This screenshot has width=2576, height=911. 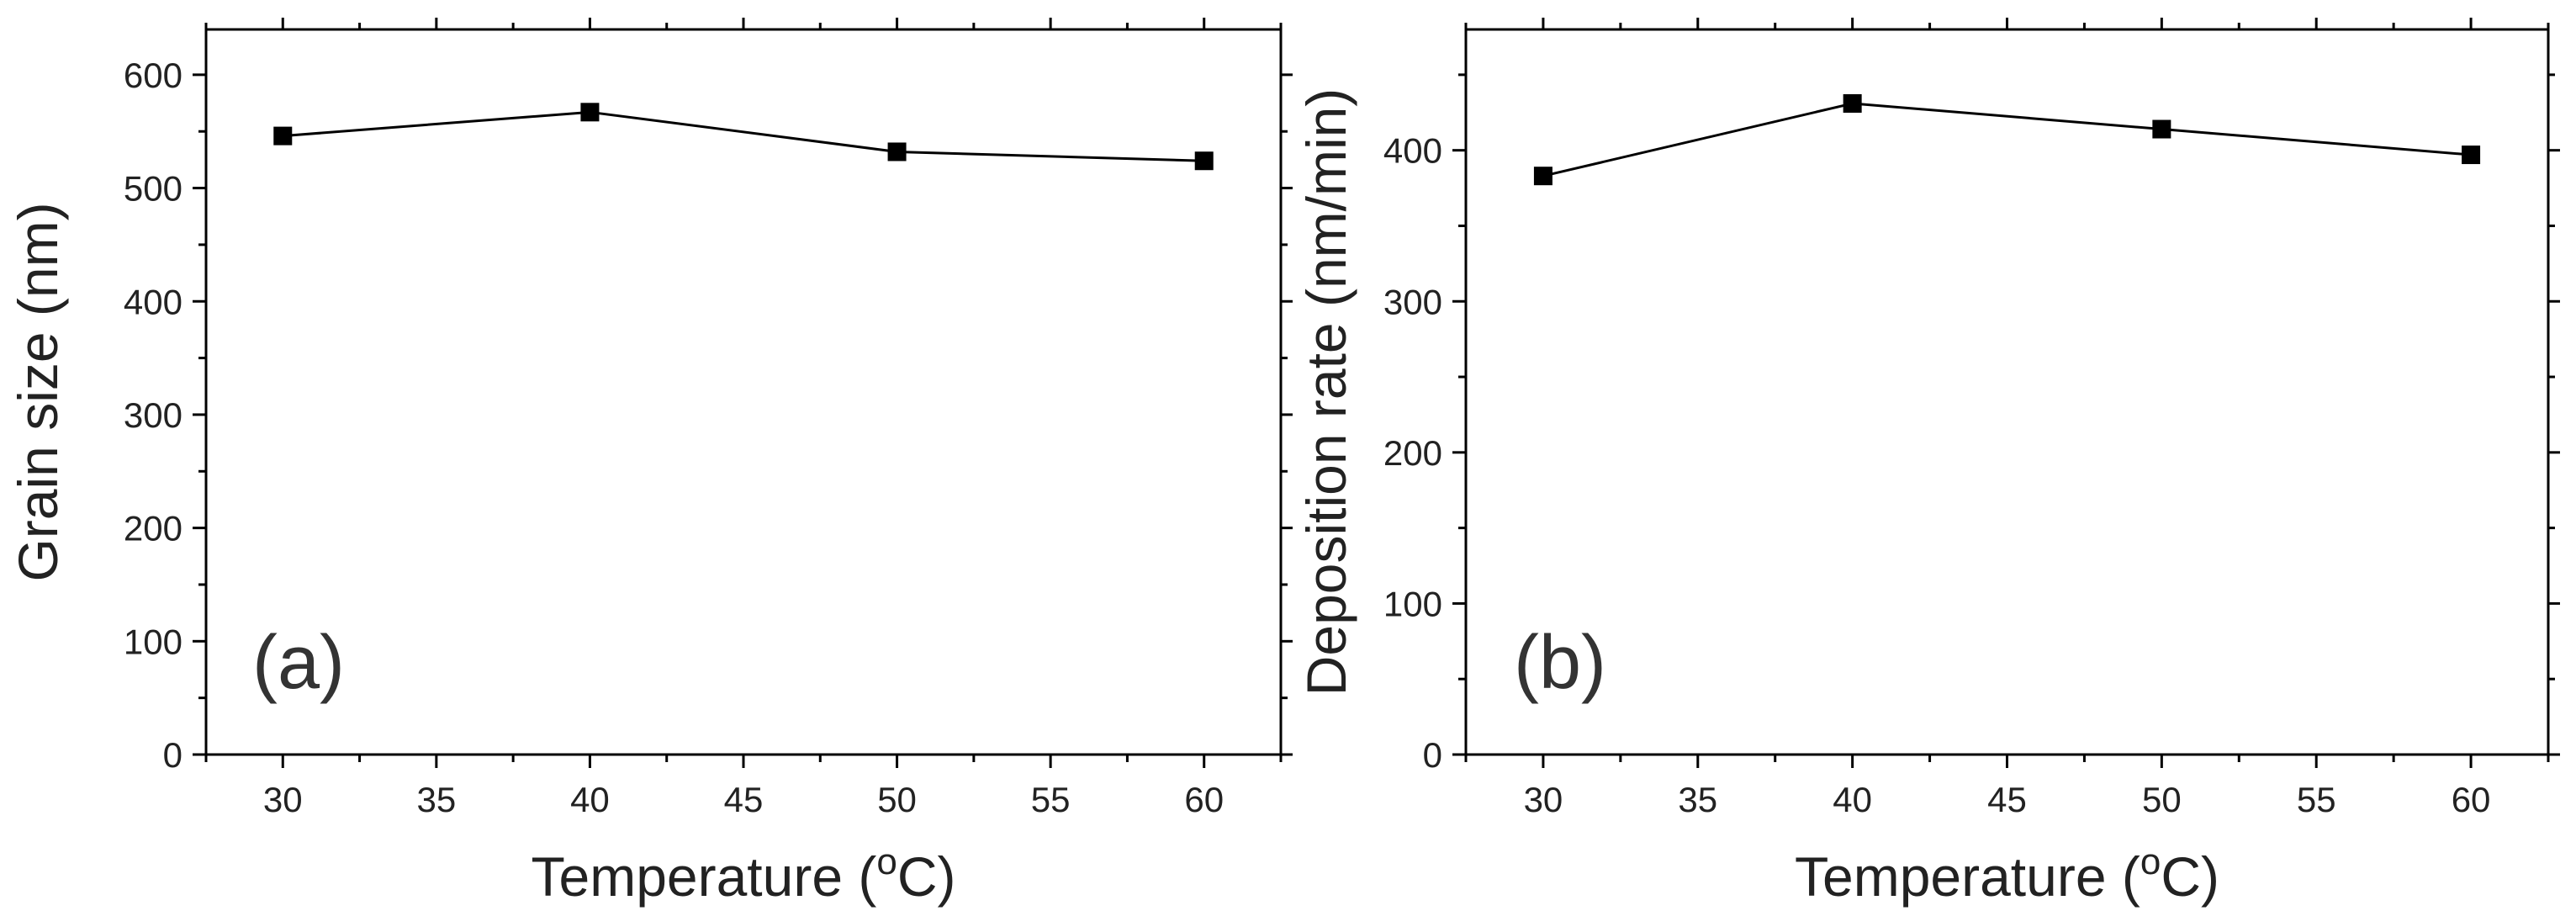 I want to click on y-tick-label: 500, so click(x=153, y=189).